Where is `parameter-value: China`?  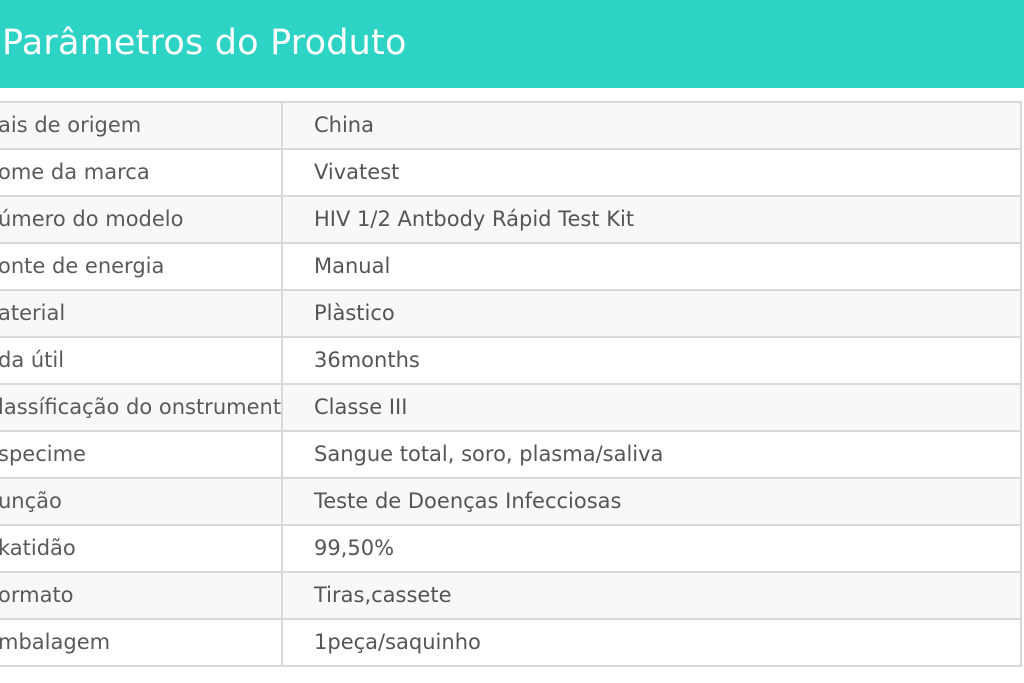 parameter-value: China is located at coordinates (344, 125).